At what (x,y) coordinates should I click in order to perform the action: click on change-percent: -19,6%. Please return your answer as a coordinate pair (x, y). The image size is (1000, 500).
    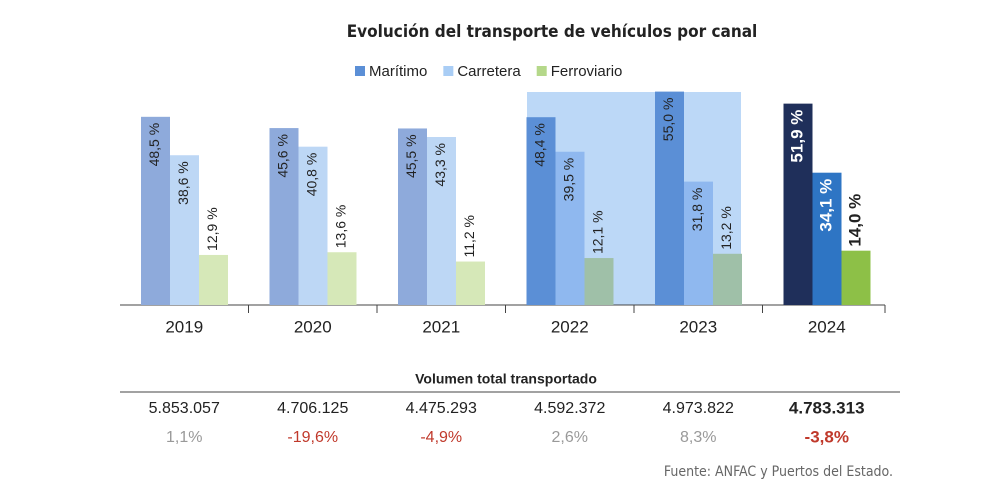
    Looking at the image, I should click on (312, 437).